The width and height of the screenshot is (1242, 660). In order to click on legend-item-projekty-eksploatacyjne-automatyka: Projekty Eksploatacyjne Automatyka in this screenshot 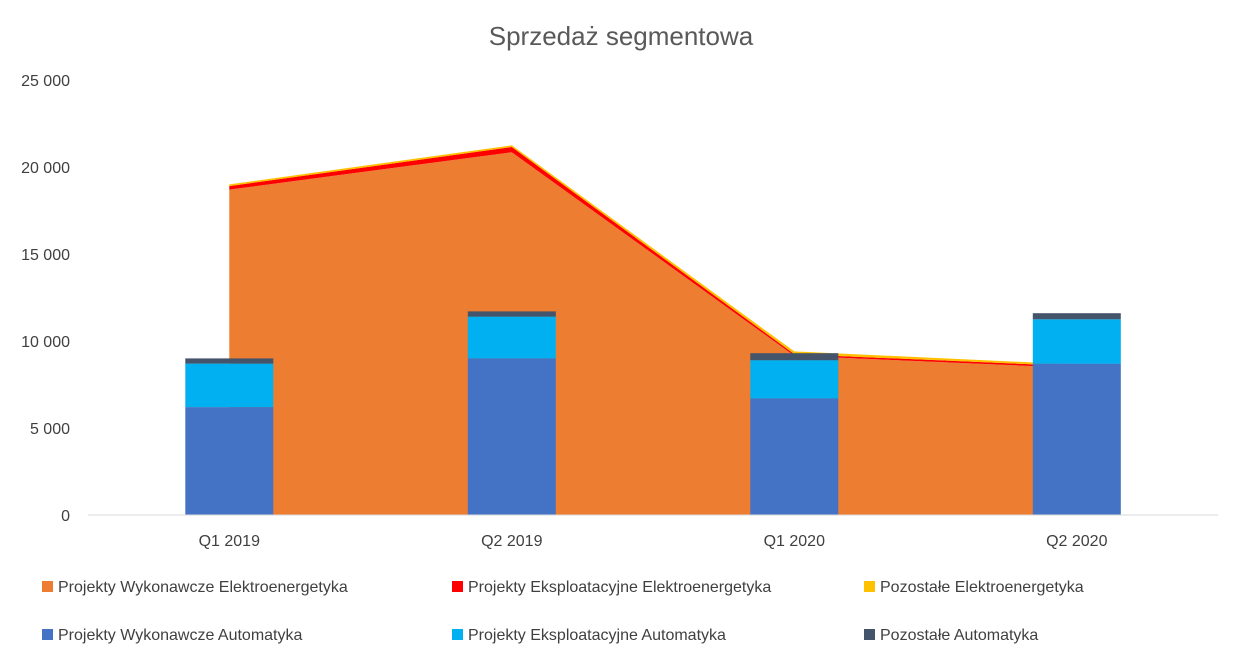, I will do `click(589, 635)`.